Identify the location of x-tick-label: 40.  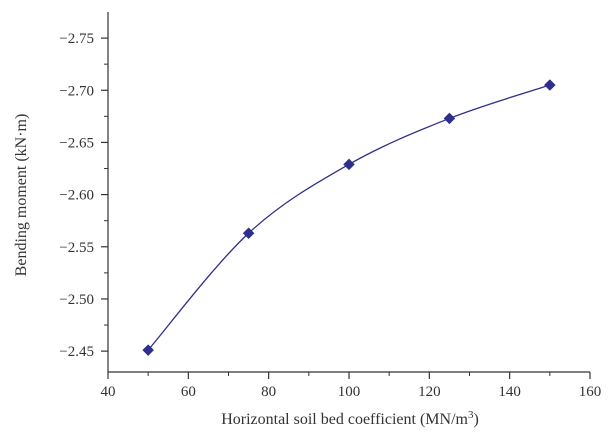
(108, 392).